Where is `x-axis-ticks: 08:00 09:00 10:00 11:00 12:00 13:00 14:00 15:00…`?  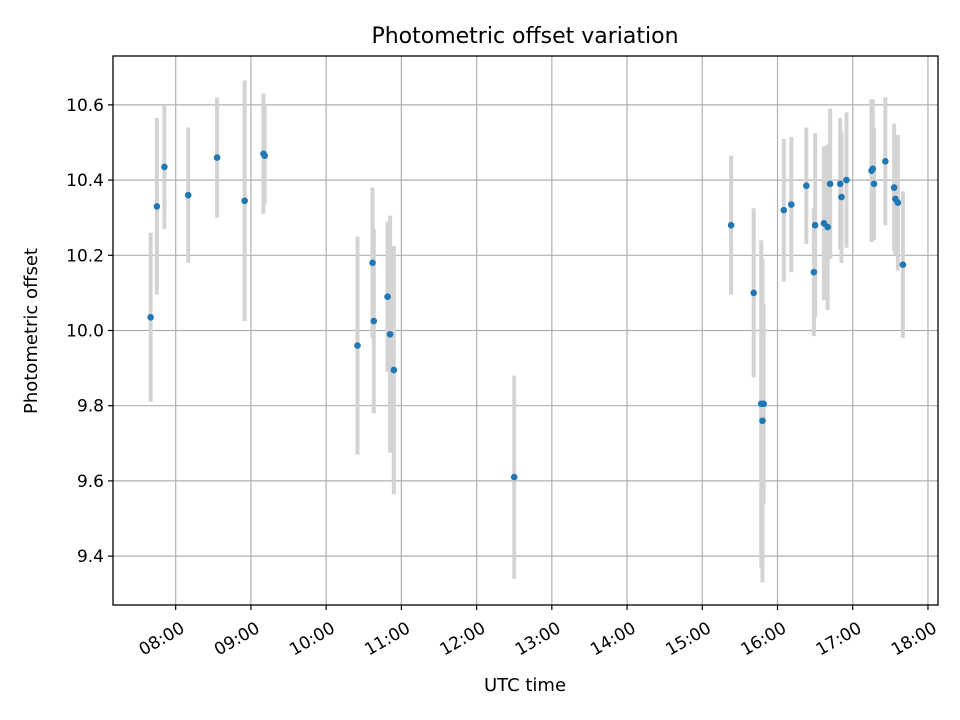 x-axis-ticks: 08:00 09:00 10:00 11:00 12:00 13:00 14:00 15:00… is located at coordinates (538, 632).